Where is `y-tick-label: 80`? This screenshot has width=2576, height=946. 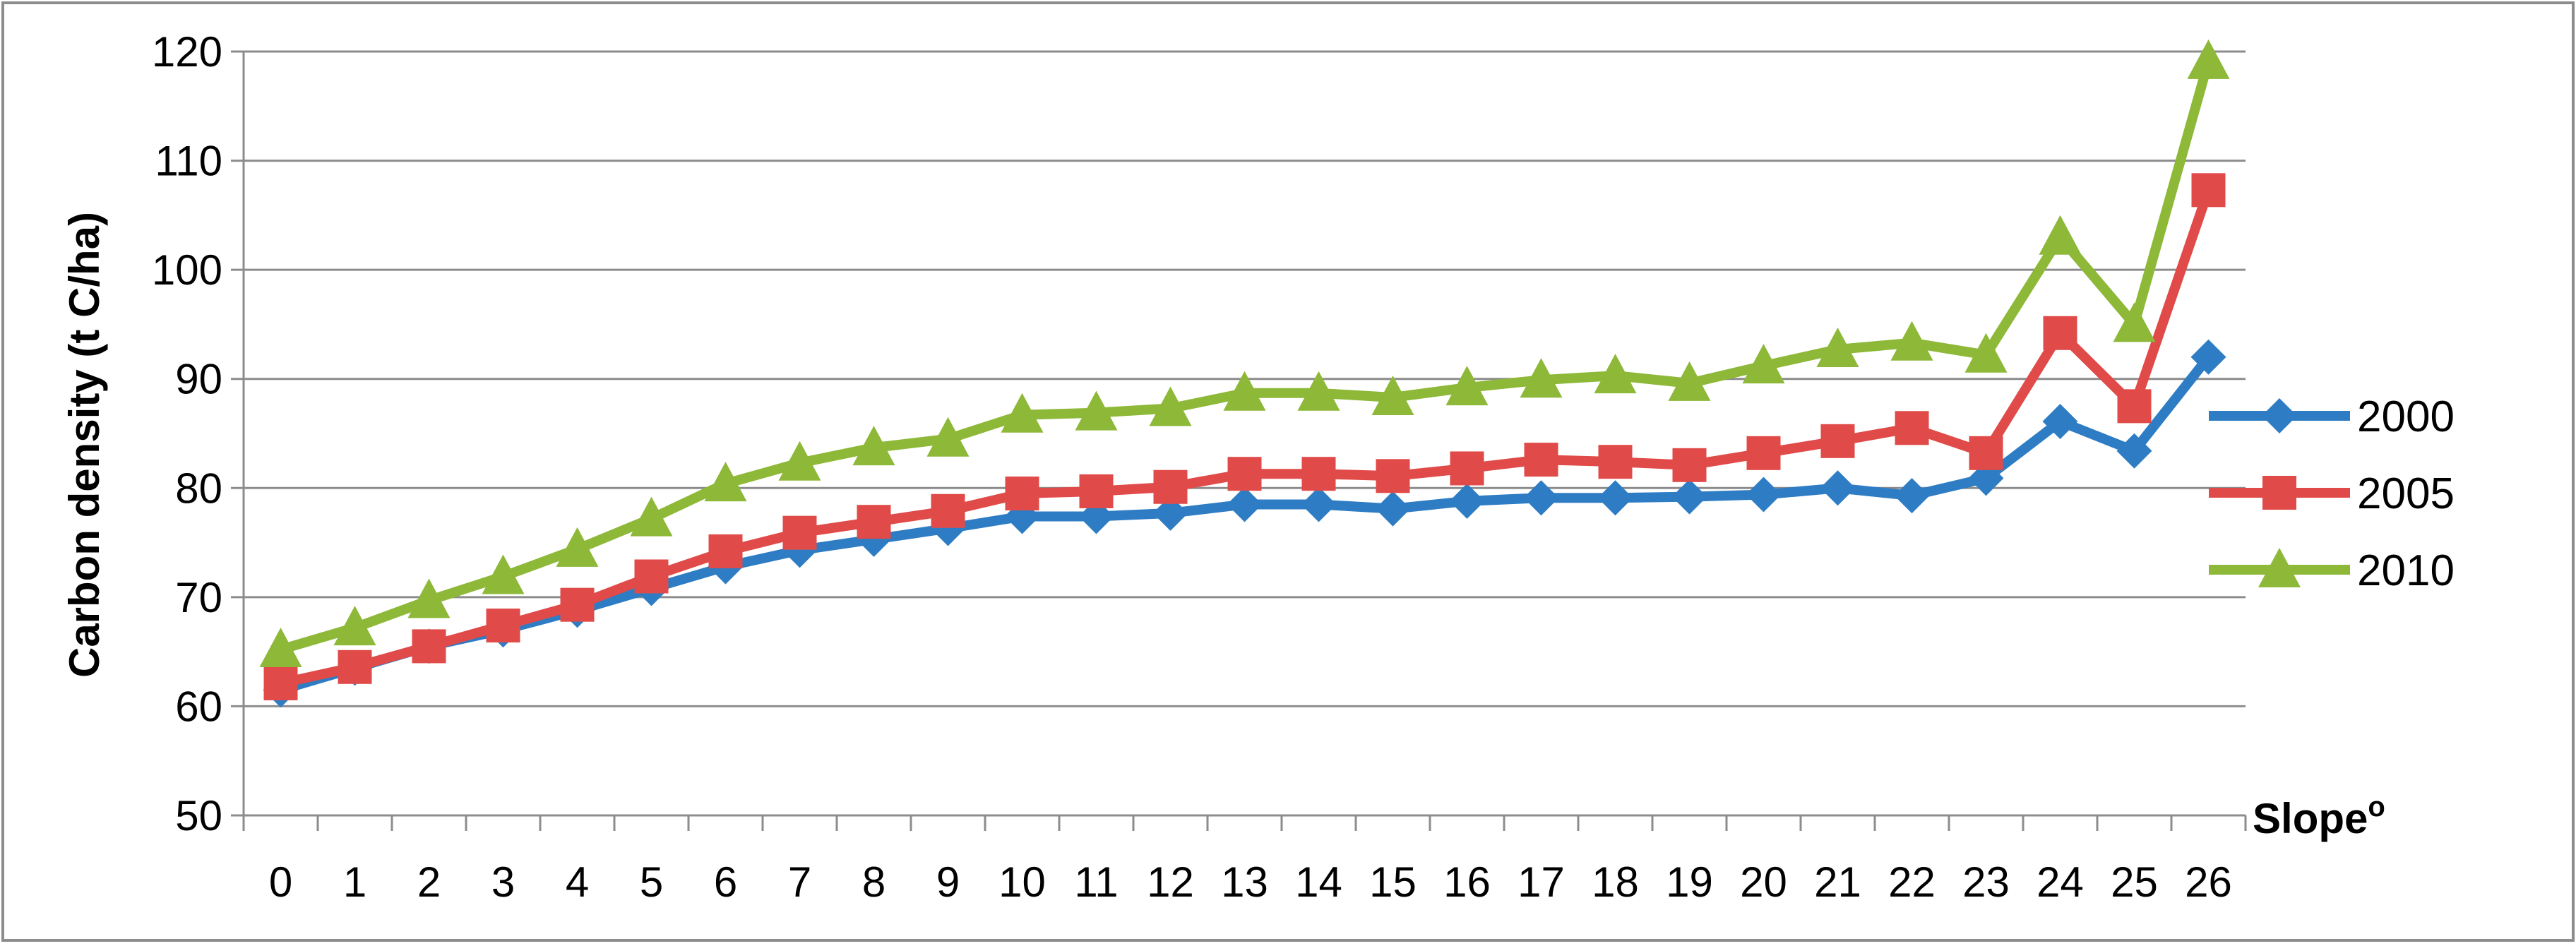 y-tick-label: 80 is located at coordinates (198, 489).